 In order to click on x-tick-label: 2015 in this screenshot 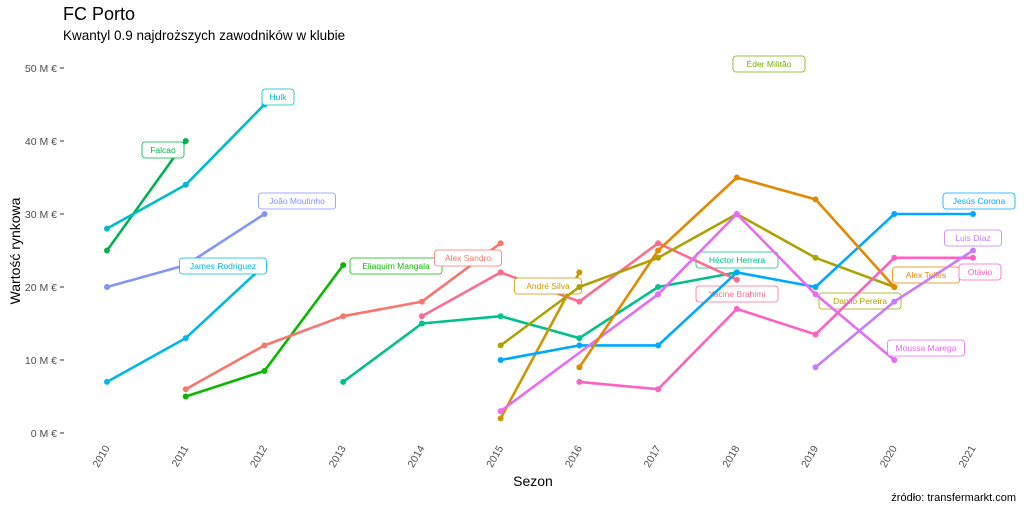, I will do `click(495, 456)`.